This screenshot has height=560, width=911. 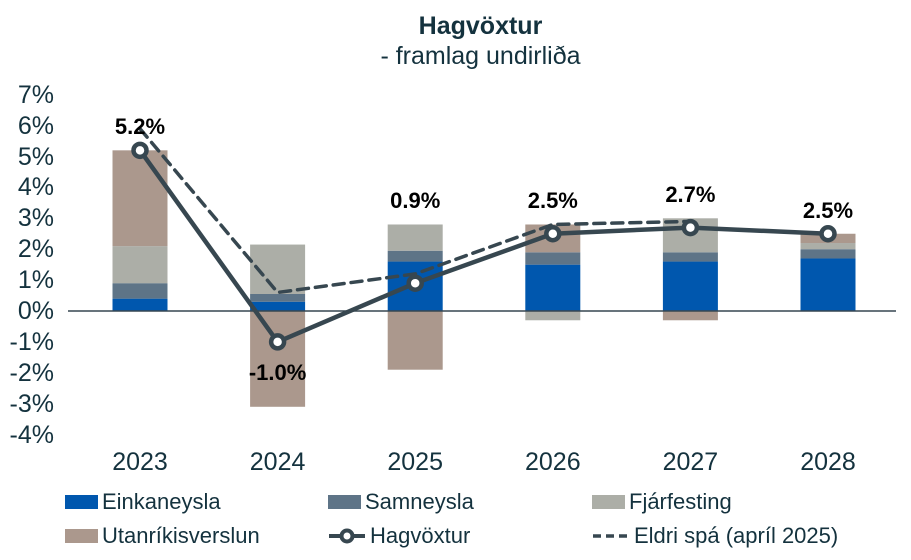 I want to click on line-marker-2026, so click(x=553, y=234).